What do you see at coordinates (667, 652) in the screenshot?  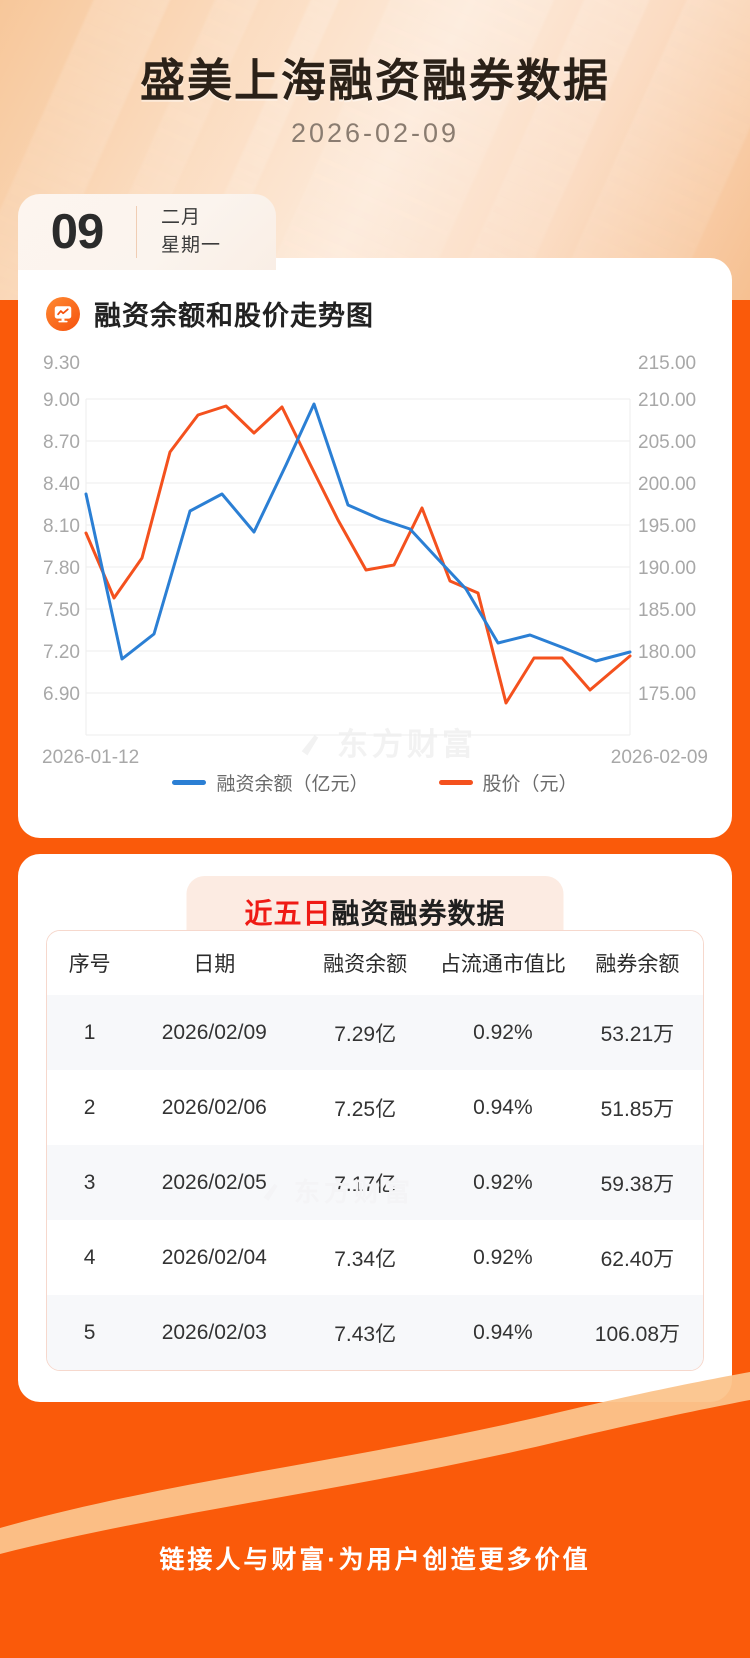 I see `svg-text: 180.00` at bounding box center [667, 652].